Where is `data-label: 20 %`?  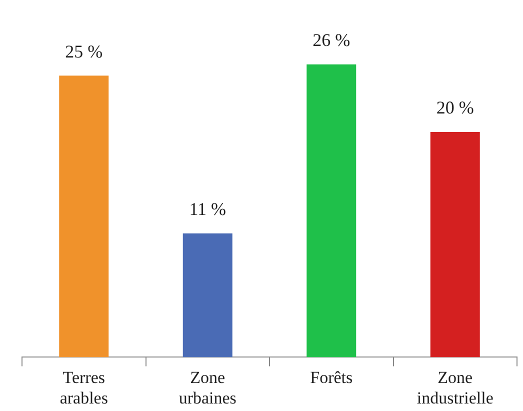 data-label: 20 % is located at coordinates (455, 108).